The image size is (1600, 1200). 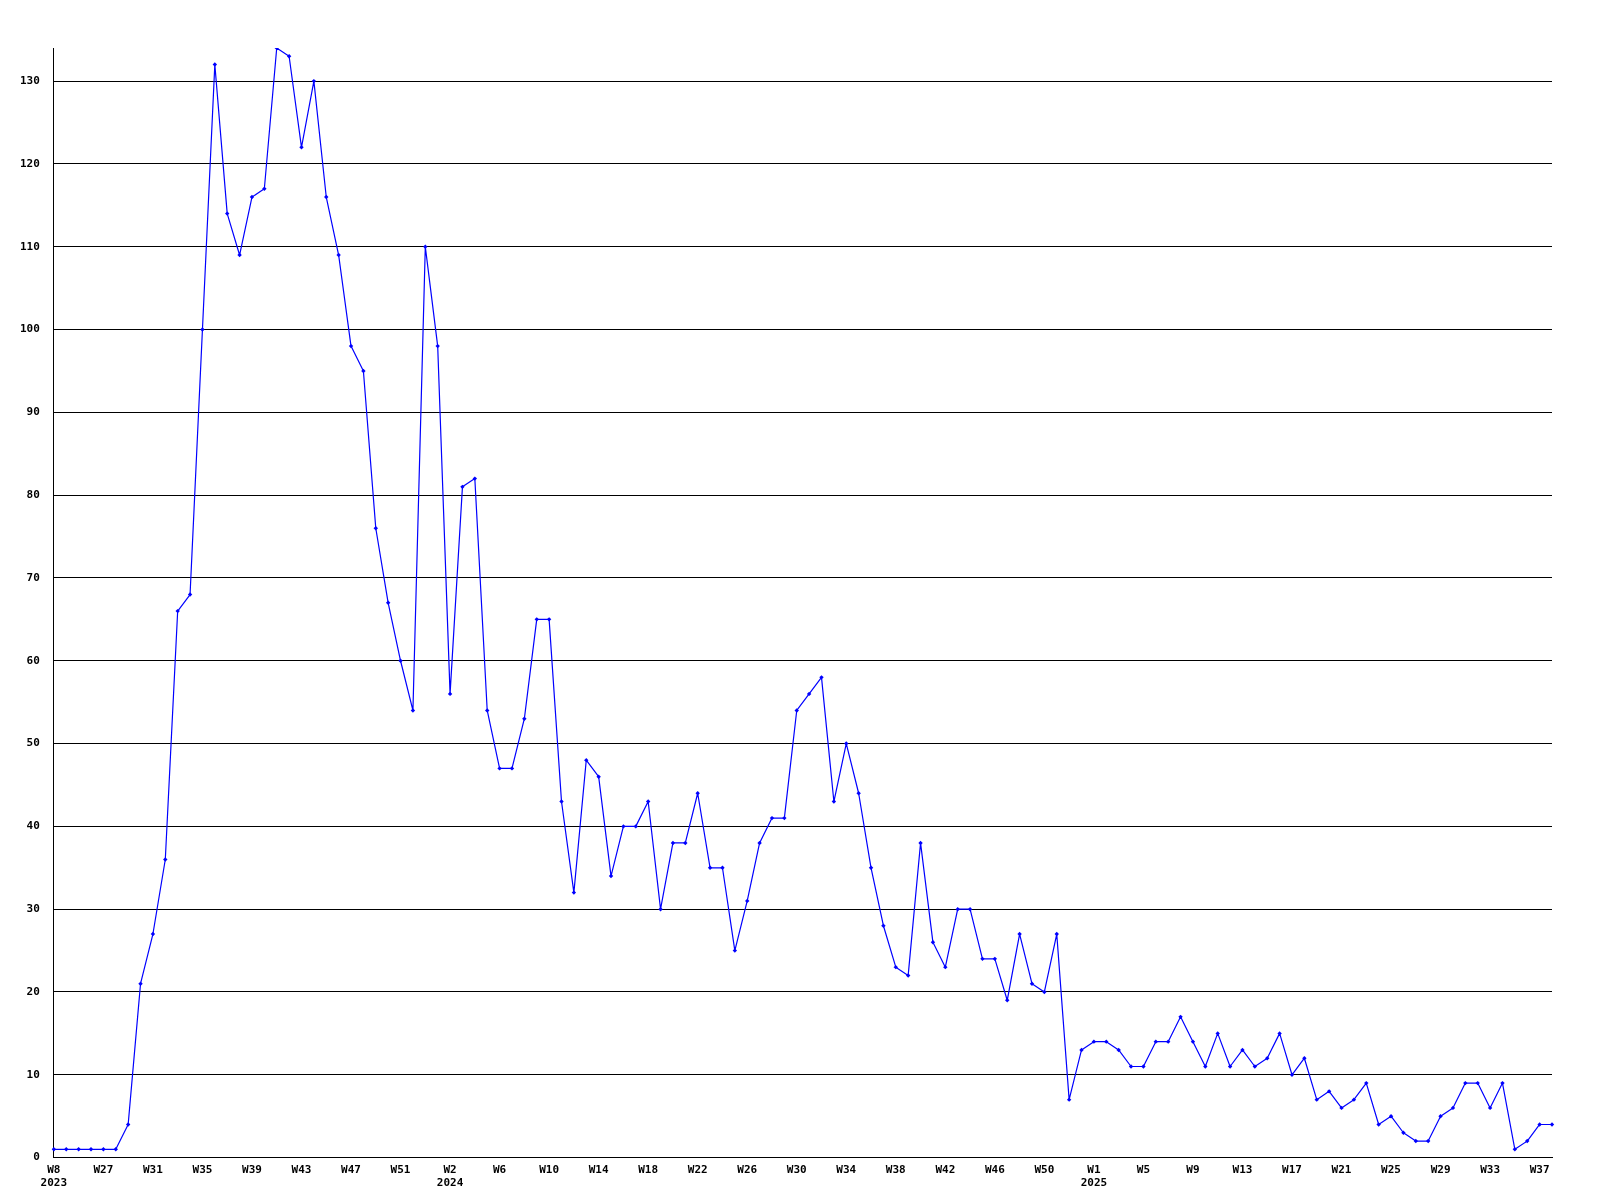 I want to click on x-tick-label: W9, so click(x=1193, y=1170).